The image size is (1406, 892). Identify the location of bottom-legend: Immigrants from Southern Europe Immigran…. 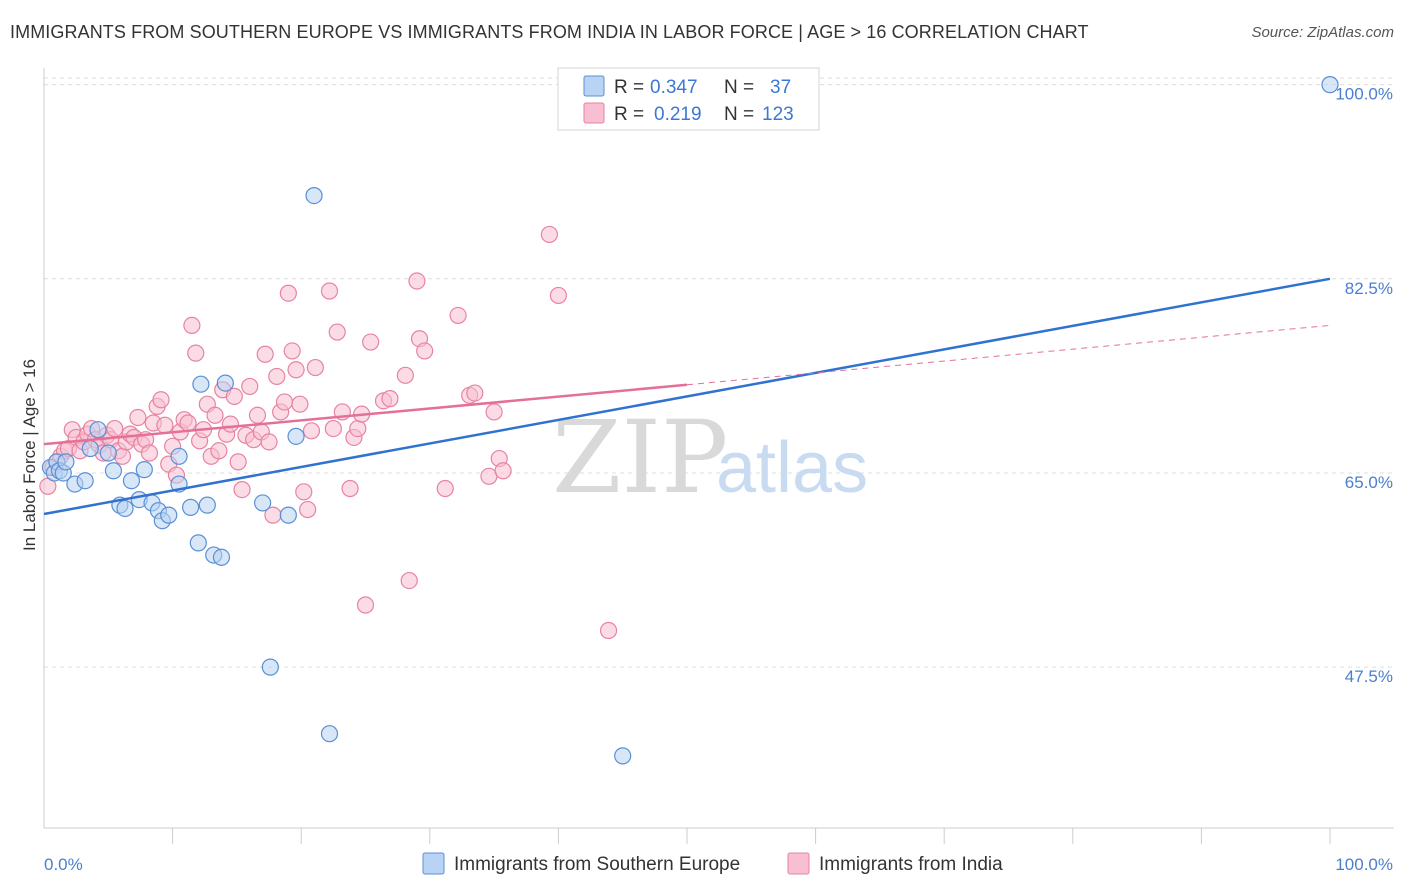
(712, 863).